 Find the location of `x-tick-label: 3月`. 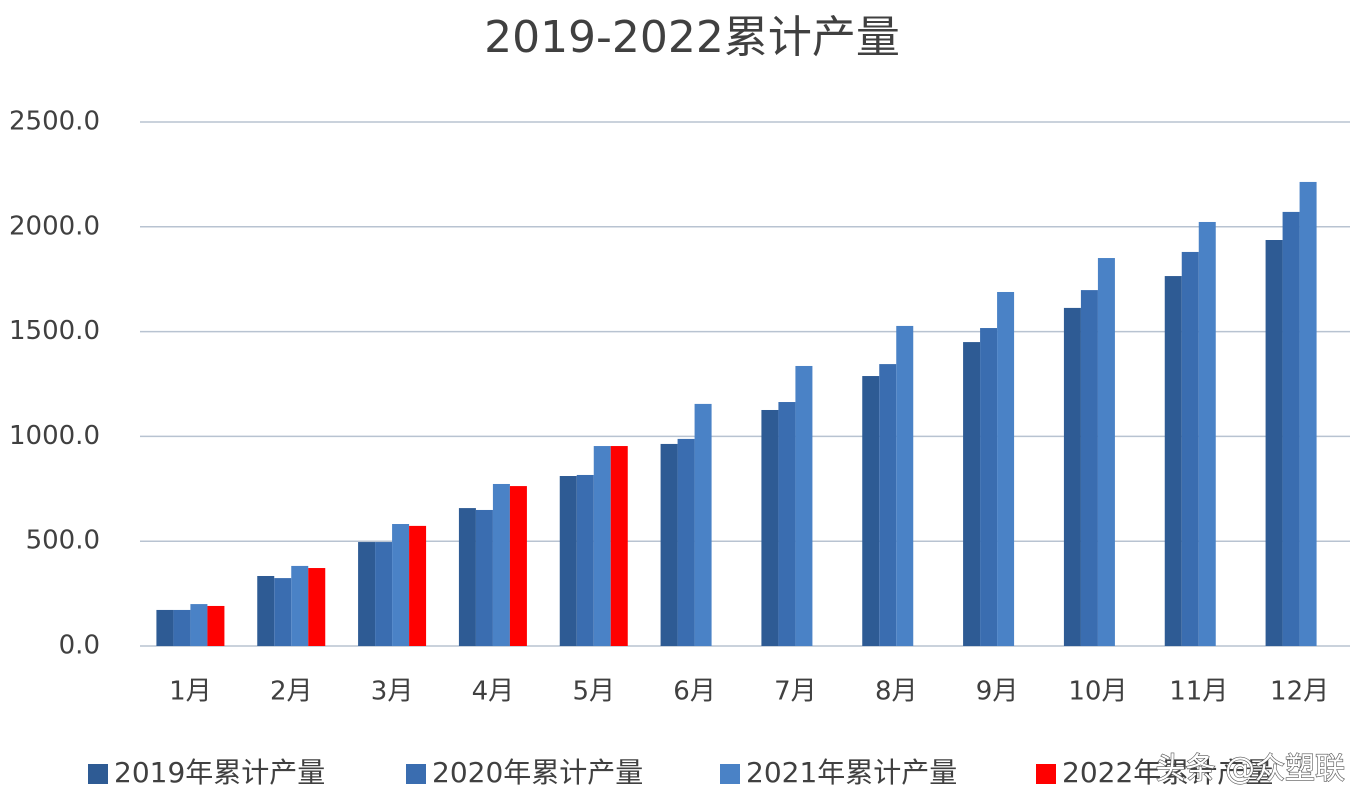

x-tick-label: 3月 is located at coordinates (392, 692).